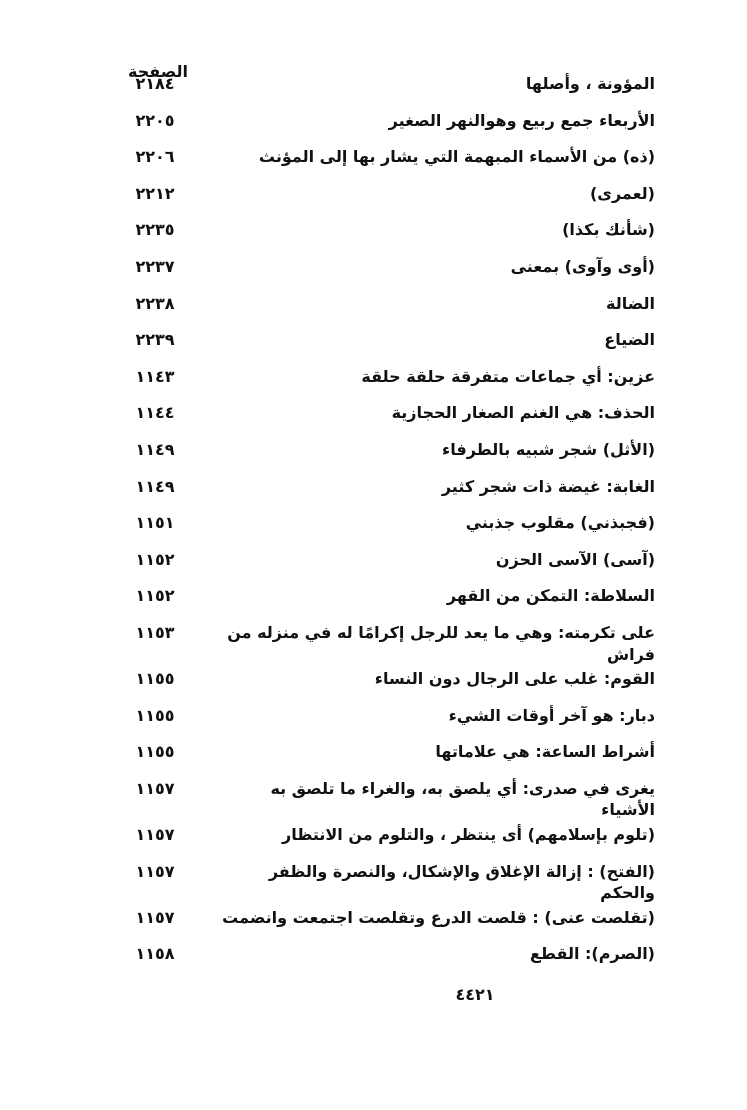 The image size is (747, 1110). What do you see at coordinates (590, 83) in the screenshot?
I see `entry-text: المؤونة ، وأصلها` at bounding box center [590, 83].